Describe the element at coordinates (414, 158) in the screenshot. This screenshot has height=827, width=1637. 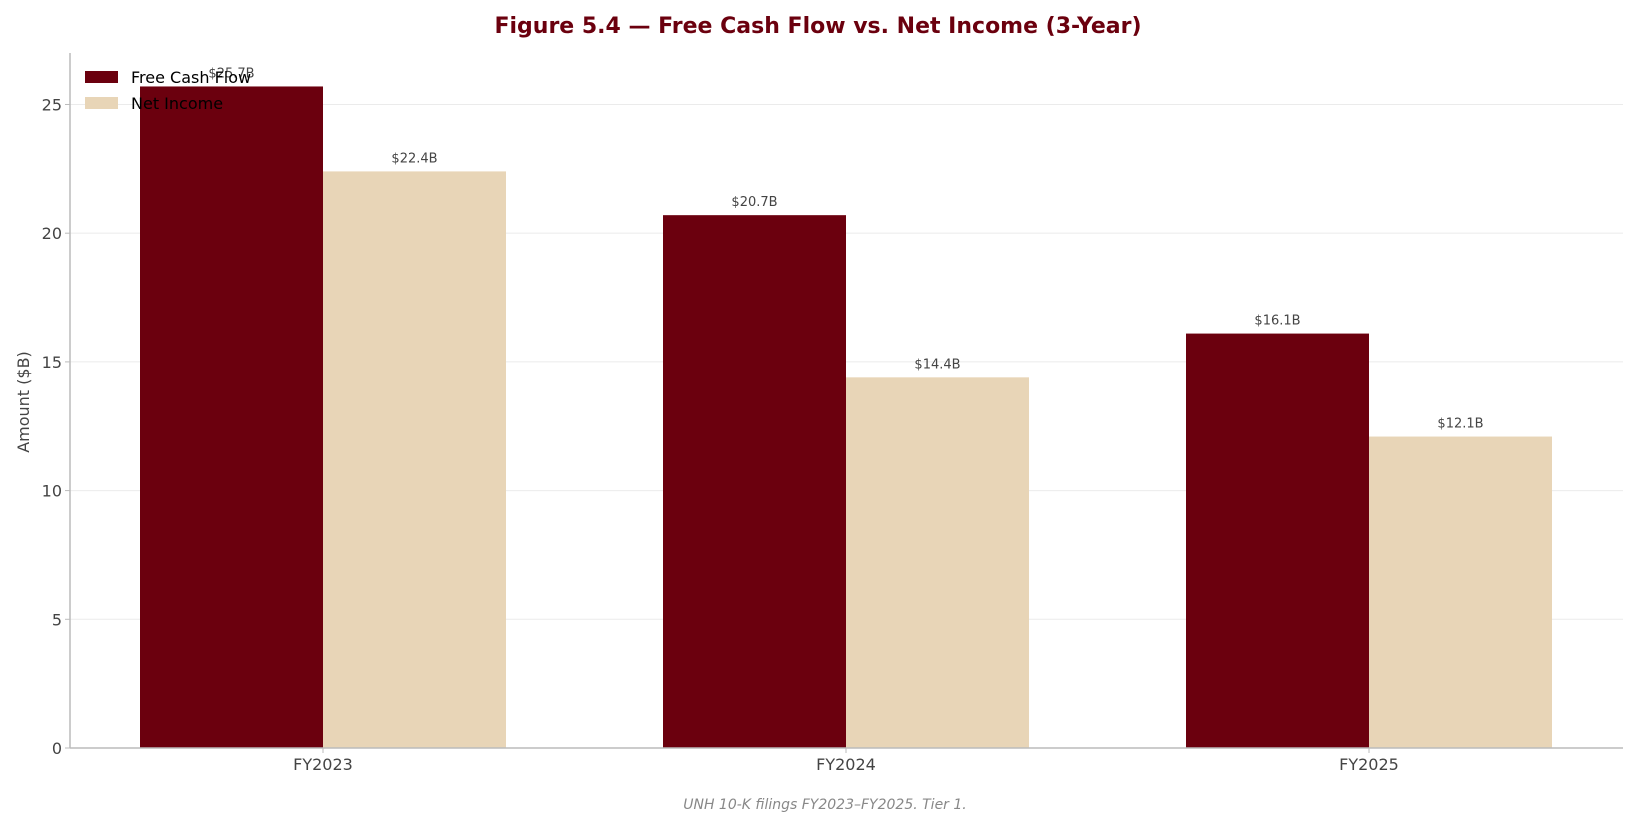
I see `data-label: $22.4B` at that location.